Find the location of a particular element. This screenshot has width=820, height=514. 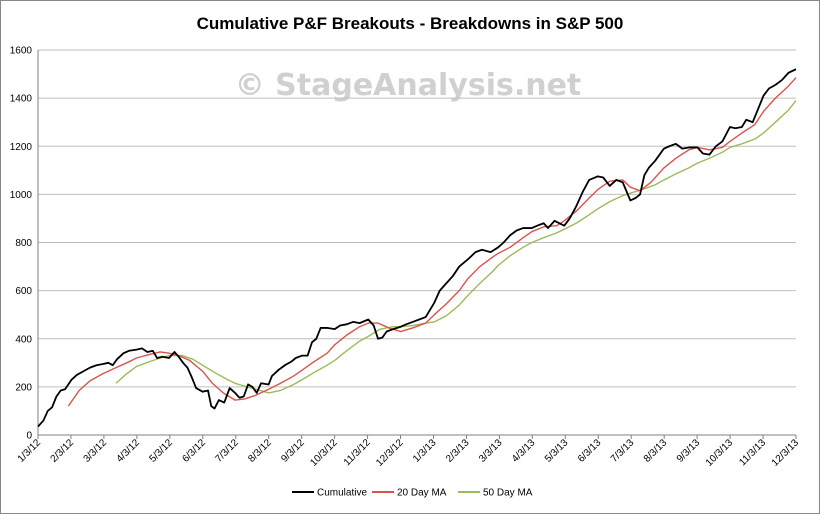

legend-label: 20 Day MA is located at coordinates (422, 493).